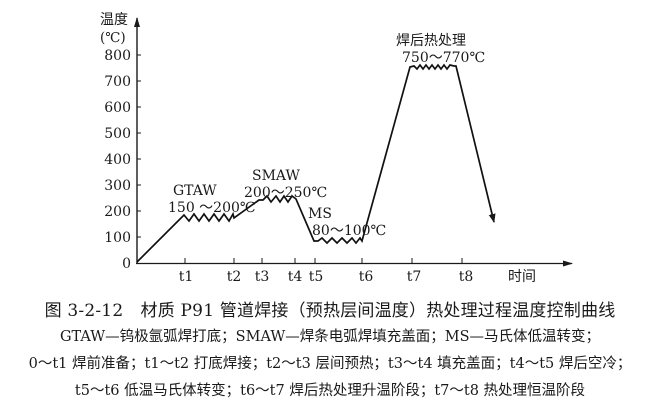 This screenshot has height=414, width=660. What do you see at coordinates (117, 238) in the screenshot?
I see `y-label-100: 100` at bounding box center [117, 238].